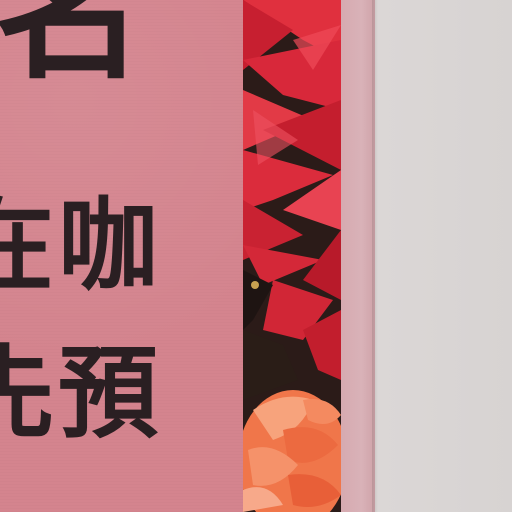 This screenshot has height=512, width=512. Describe the element at coordinates (292, 451) in the screenshot. I see `orange-flower` at that location.